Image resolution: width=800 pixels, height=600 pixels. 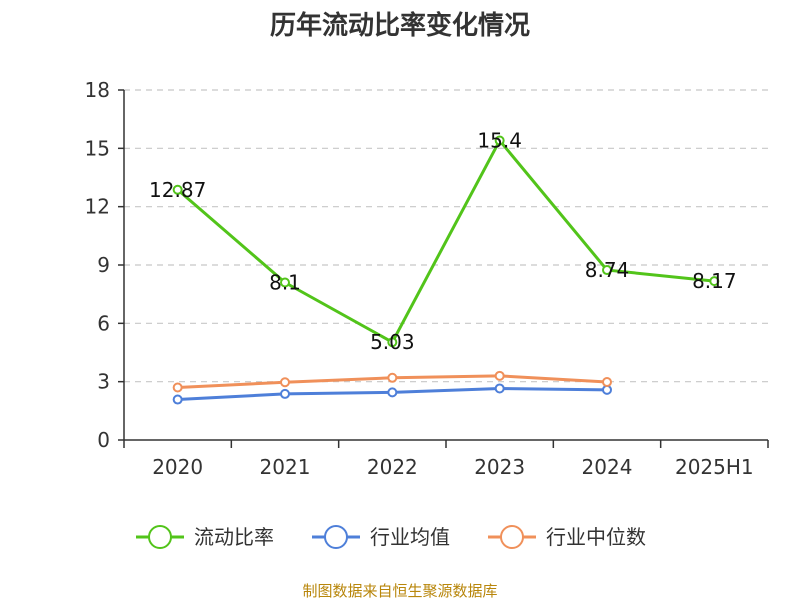 I want to click on data-label: 5.03, so click(x=392, y=342).